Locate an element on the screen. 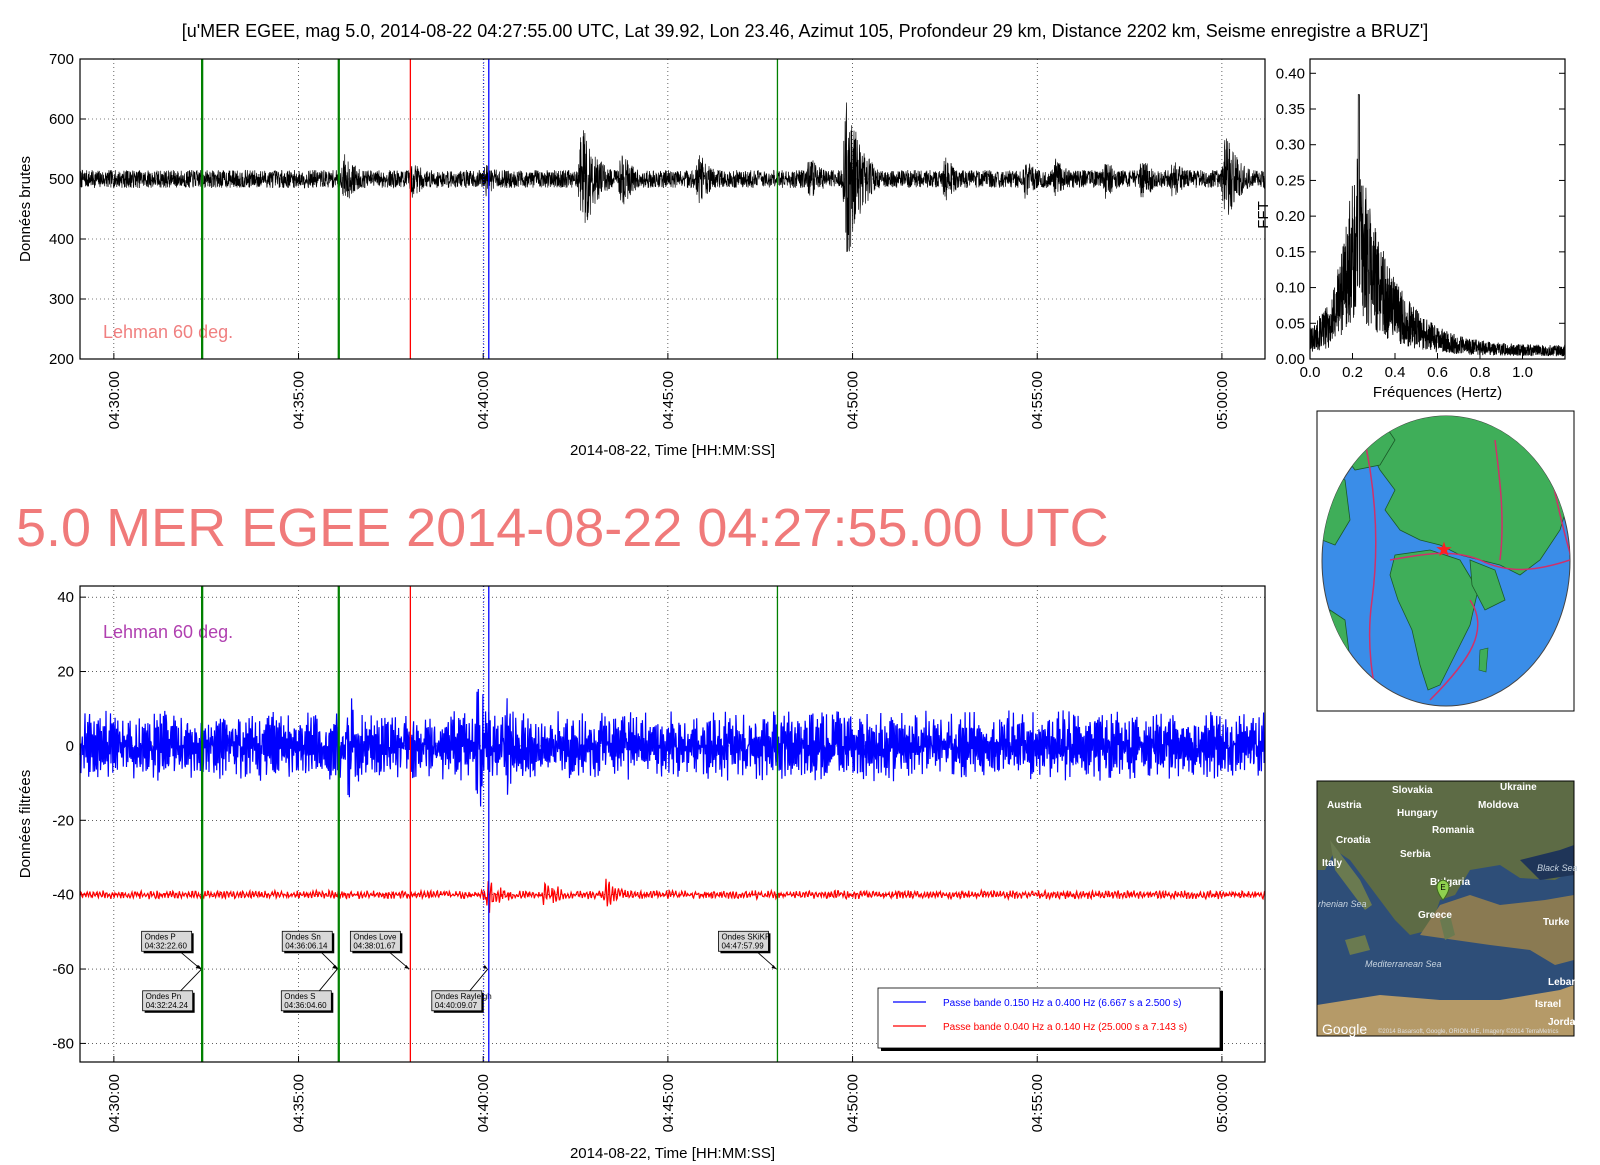  map-pin-label: E is located at coordinates (1442, 887).